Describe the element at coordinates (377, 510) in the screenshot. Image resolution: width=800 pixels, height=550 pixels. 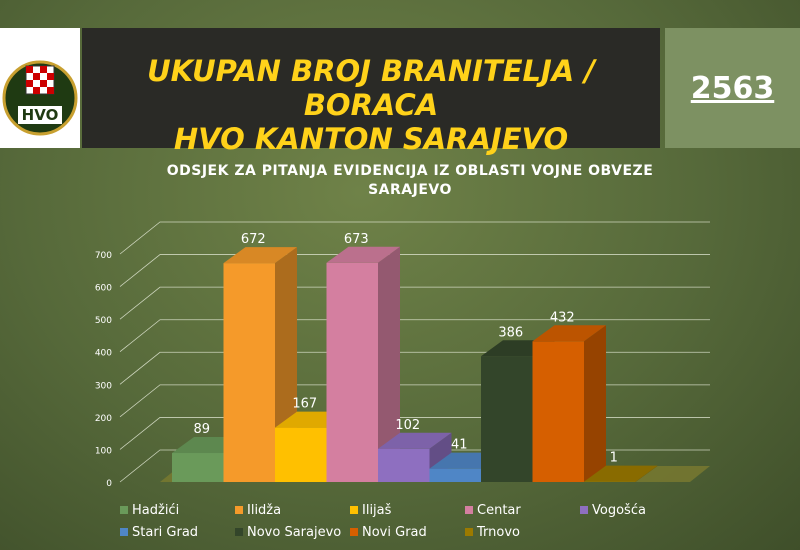
I see `legend-label: Ilijaš` at that location.